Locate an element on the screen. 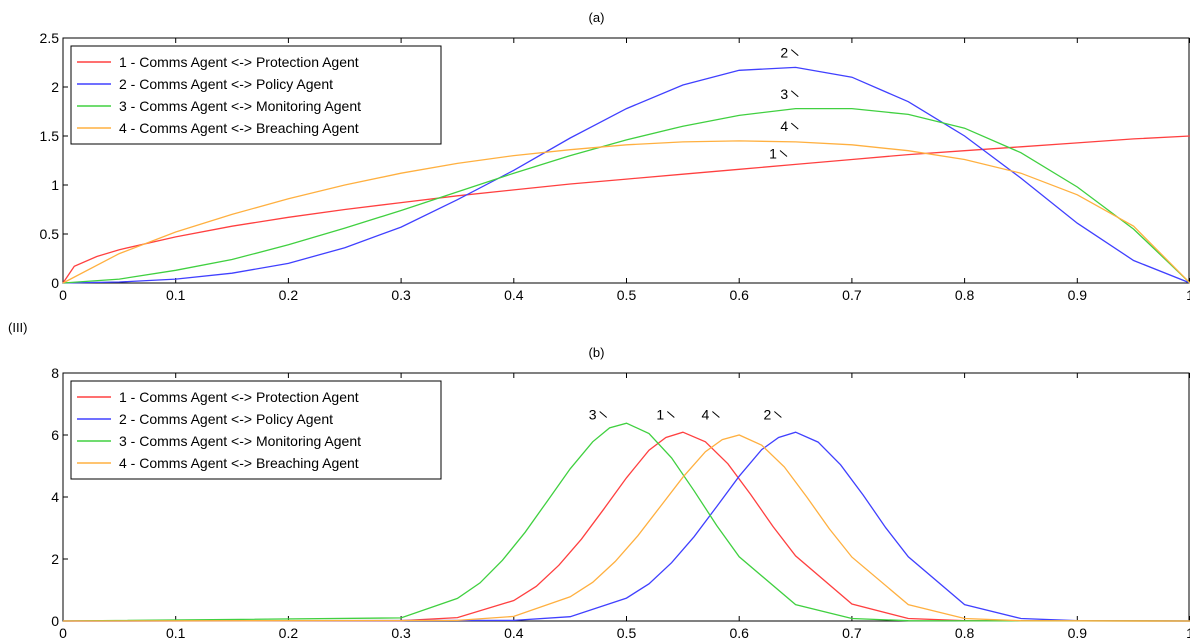 The height and width of the screenshot is (640, 1190). chart-title: (b) is located at coordinates (597, 352).